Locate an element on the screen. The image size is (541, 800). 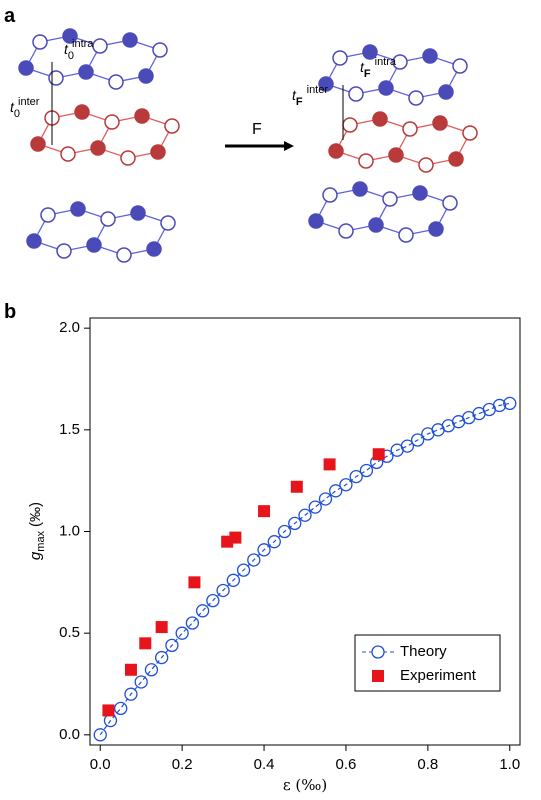
x-tick-label: 1.0 is located at coordinates (509, 764).